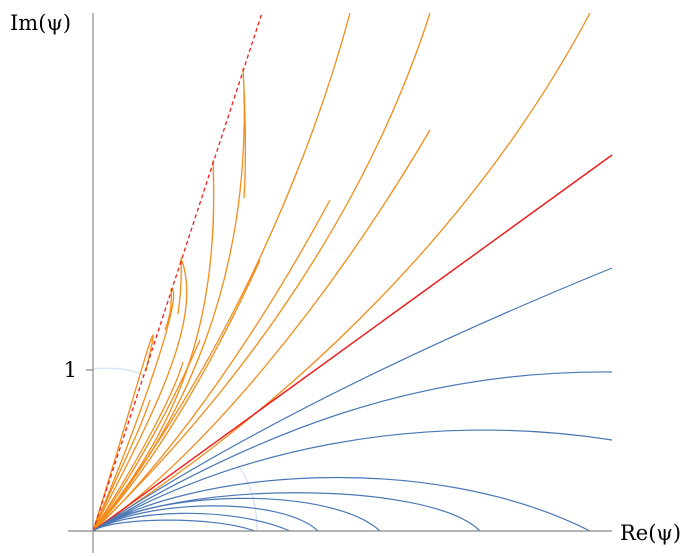 This screenshot has height=557, width=693. What do you see at coordinates (650, 533) in the screenshot?
I see `x-axis-label: Re(ψ)` at bounding box center [650, 533].